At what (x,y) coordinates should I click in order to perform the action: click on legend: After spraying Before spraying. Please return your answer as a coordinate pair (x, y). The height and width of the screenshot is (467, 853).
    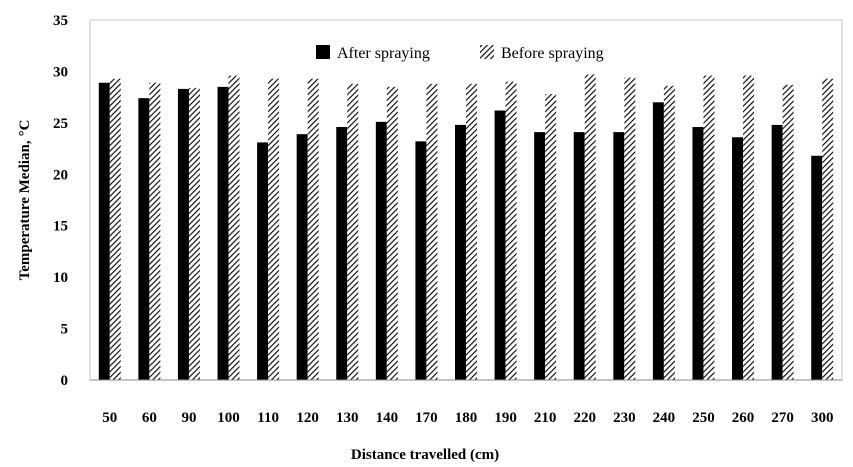
    Looking at the image, I should click on (460, 53).